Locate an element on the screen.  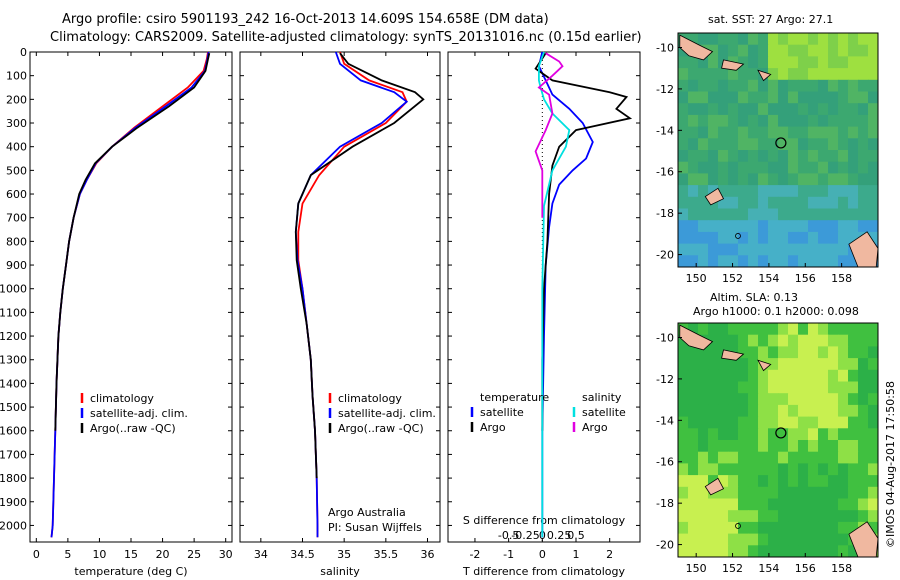
depth-tick-label: 1500 is located at coordinates (13, 407).